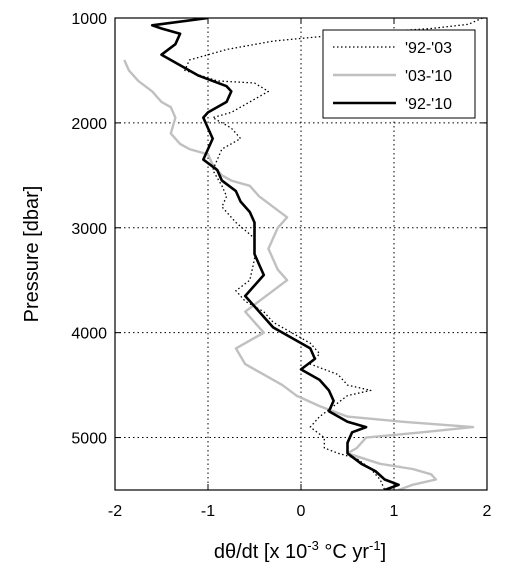  I want to click on legend-label-92-10: '92-'10, so click(428, 104).